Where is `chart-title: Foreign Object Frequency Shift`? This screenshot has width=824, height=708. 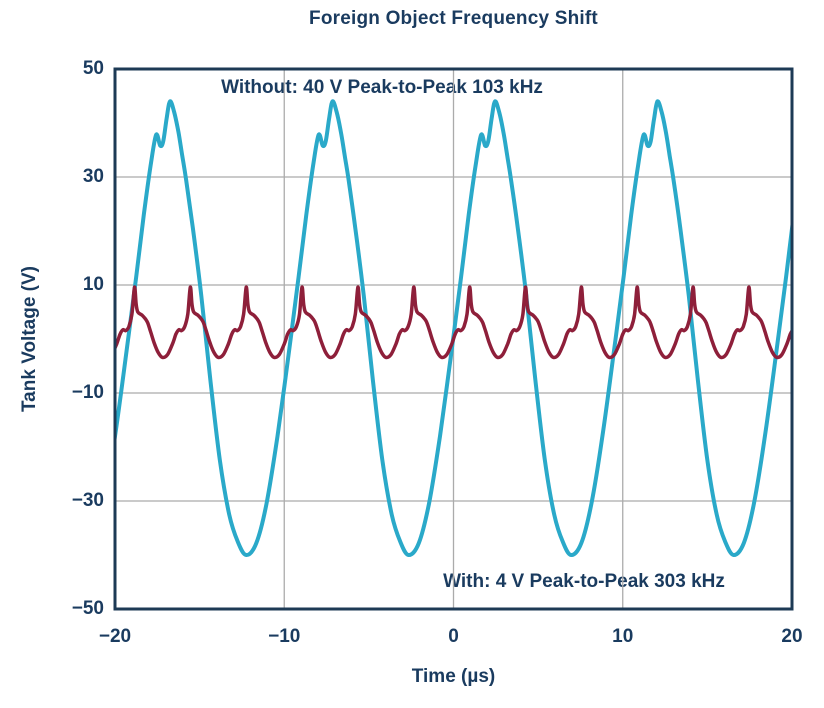 chart-title: Foreign Object Frequency Shift is located at coordinates (453, 18).